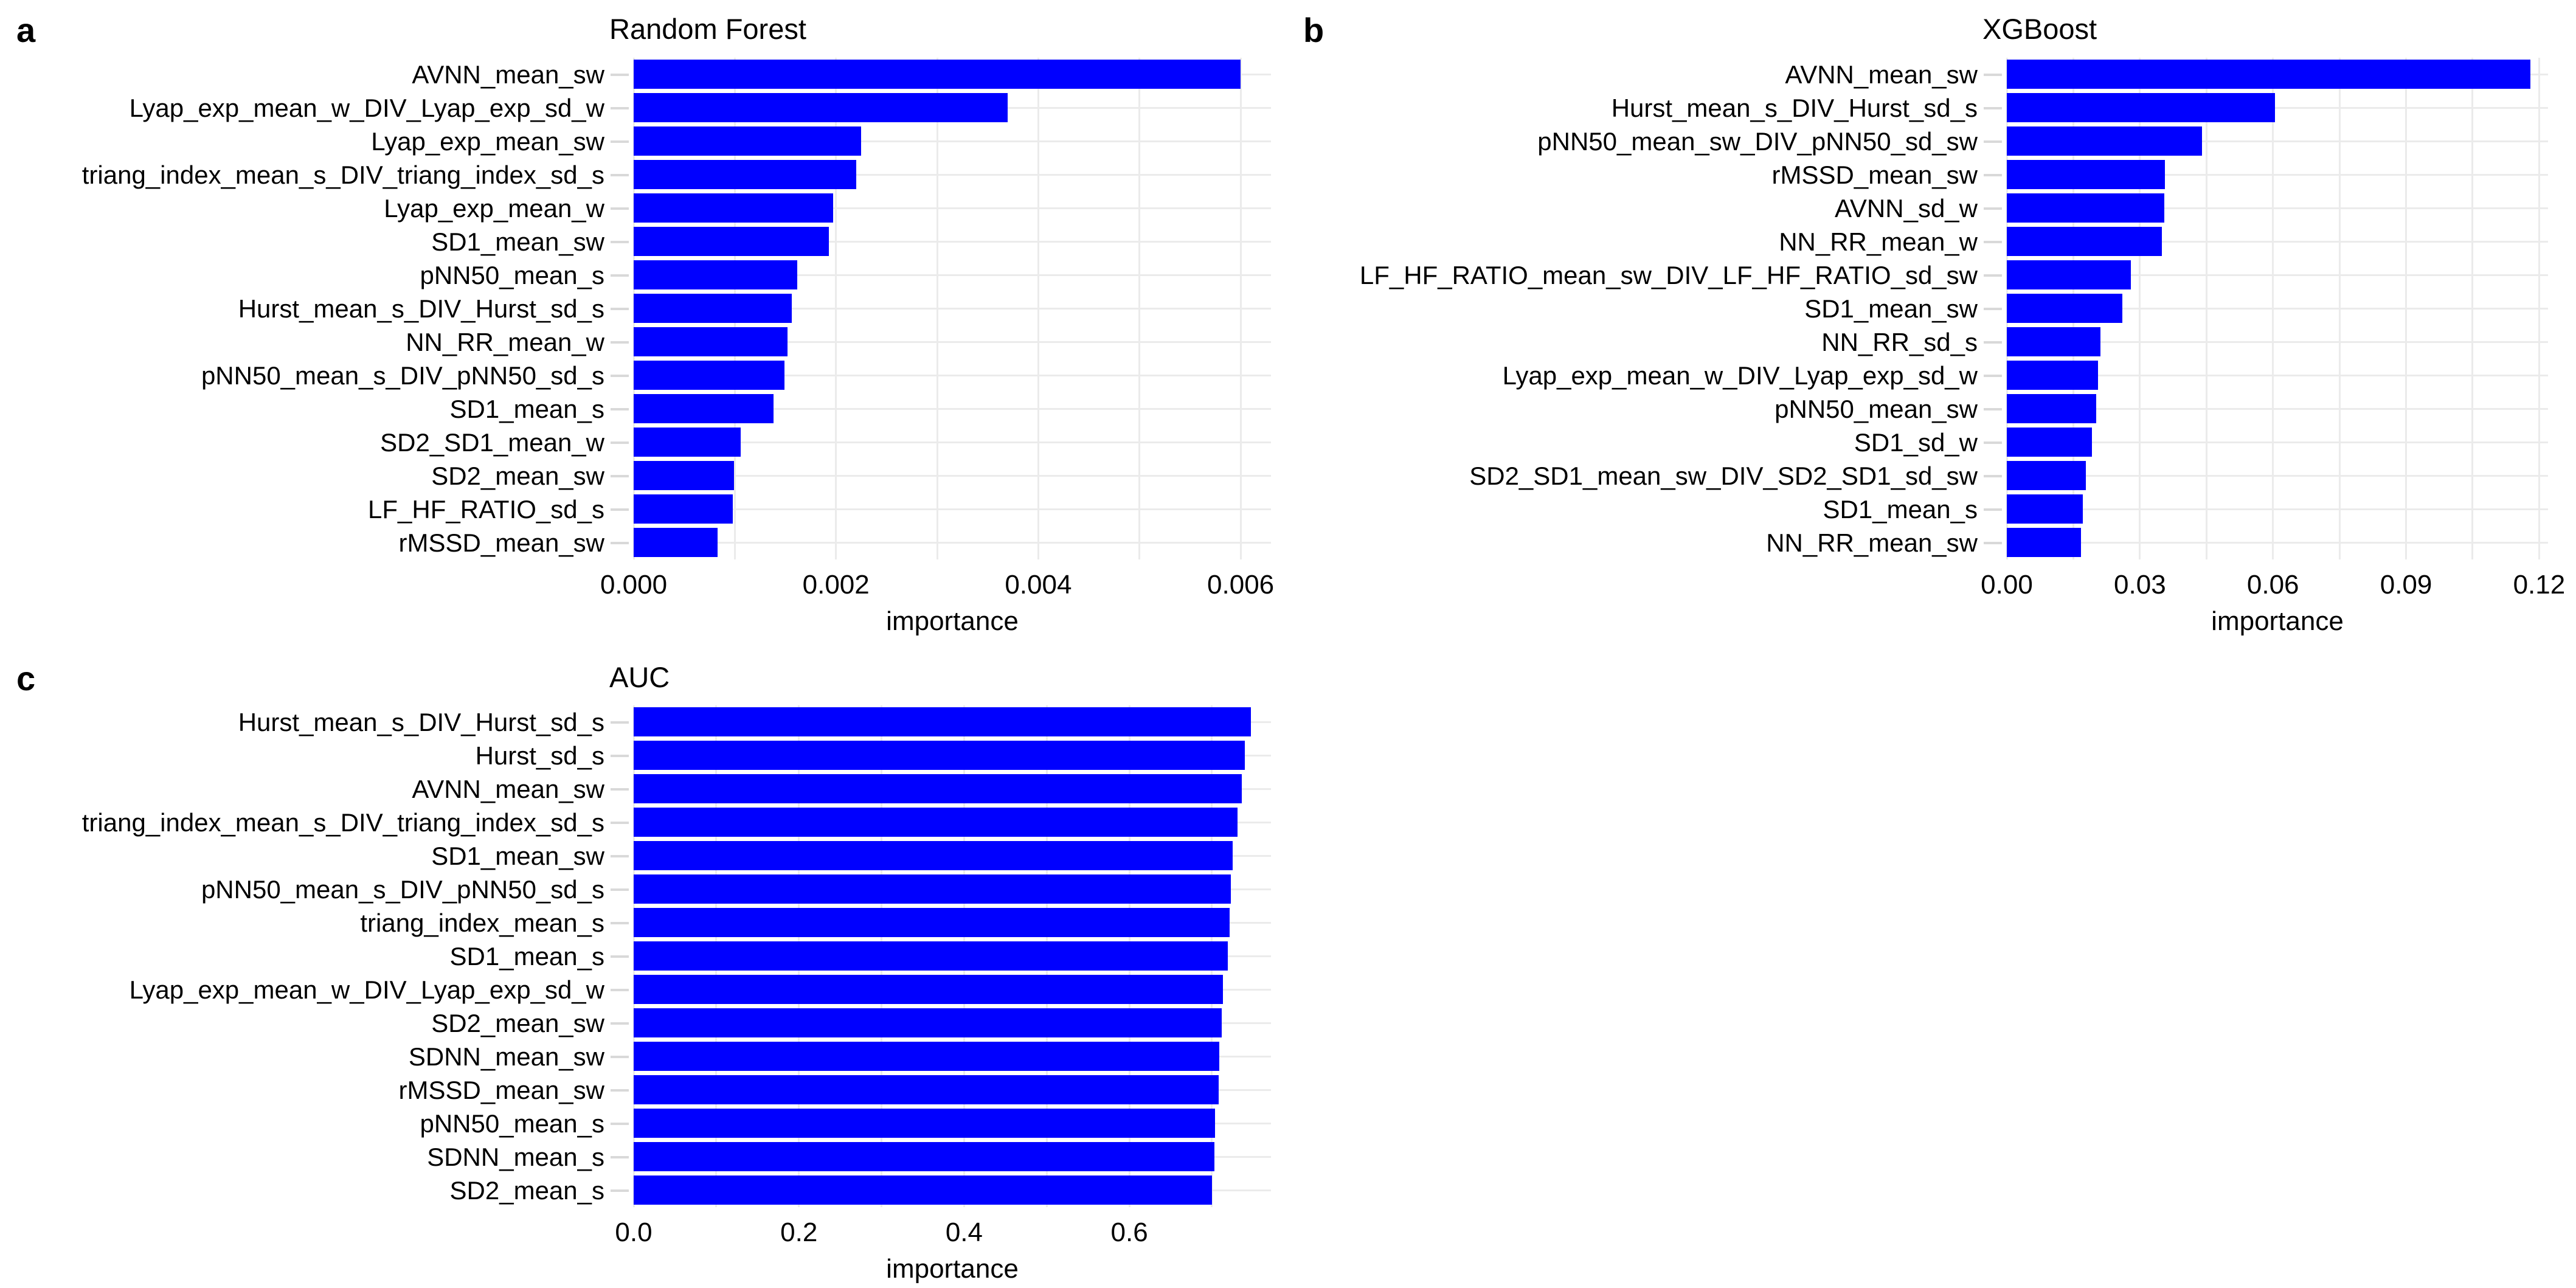 The image size is (2576, 1288). I want to click on chart-title-random-forest: Random Forest, so click(707, 29).